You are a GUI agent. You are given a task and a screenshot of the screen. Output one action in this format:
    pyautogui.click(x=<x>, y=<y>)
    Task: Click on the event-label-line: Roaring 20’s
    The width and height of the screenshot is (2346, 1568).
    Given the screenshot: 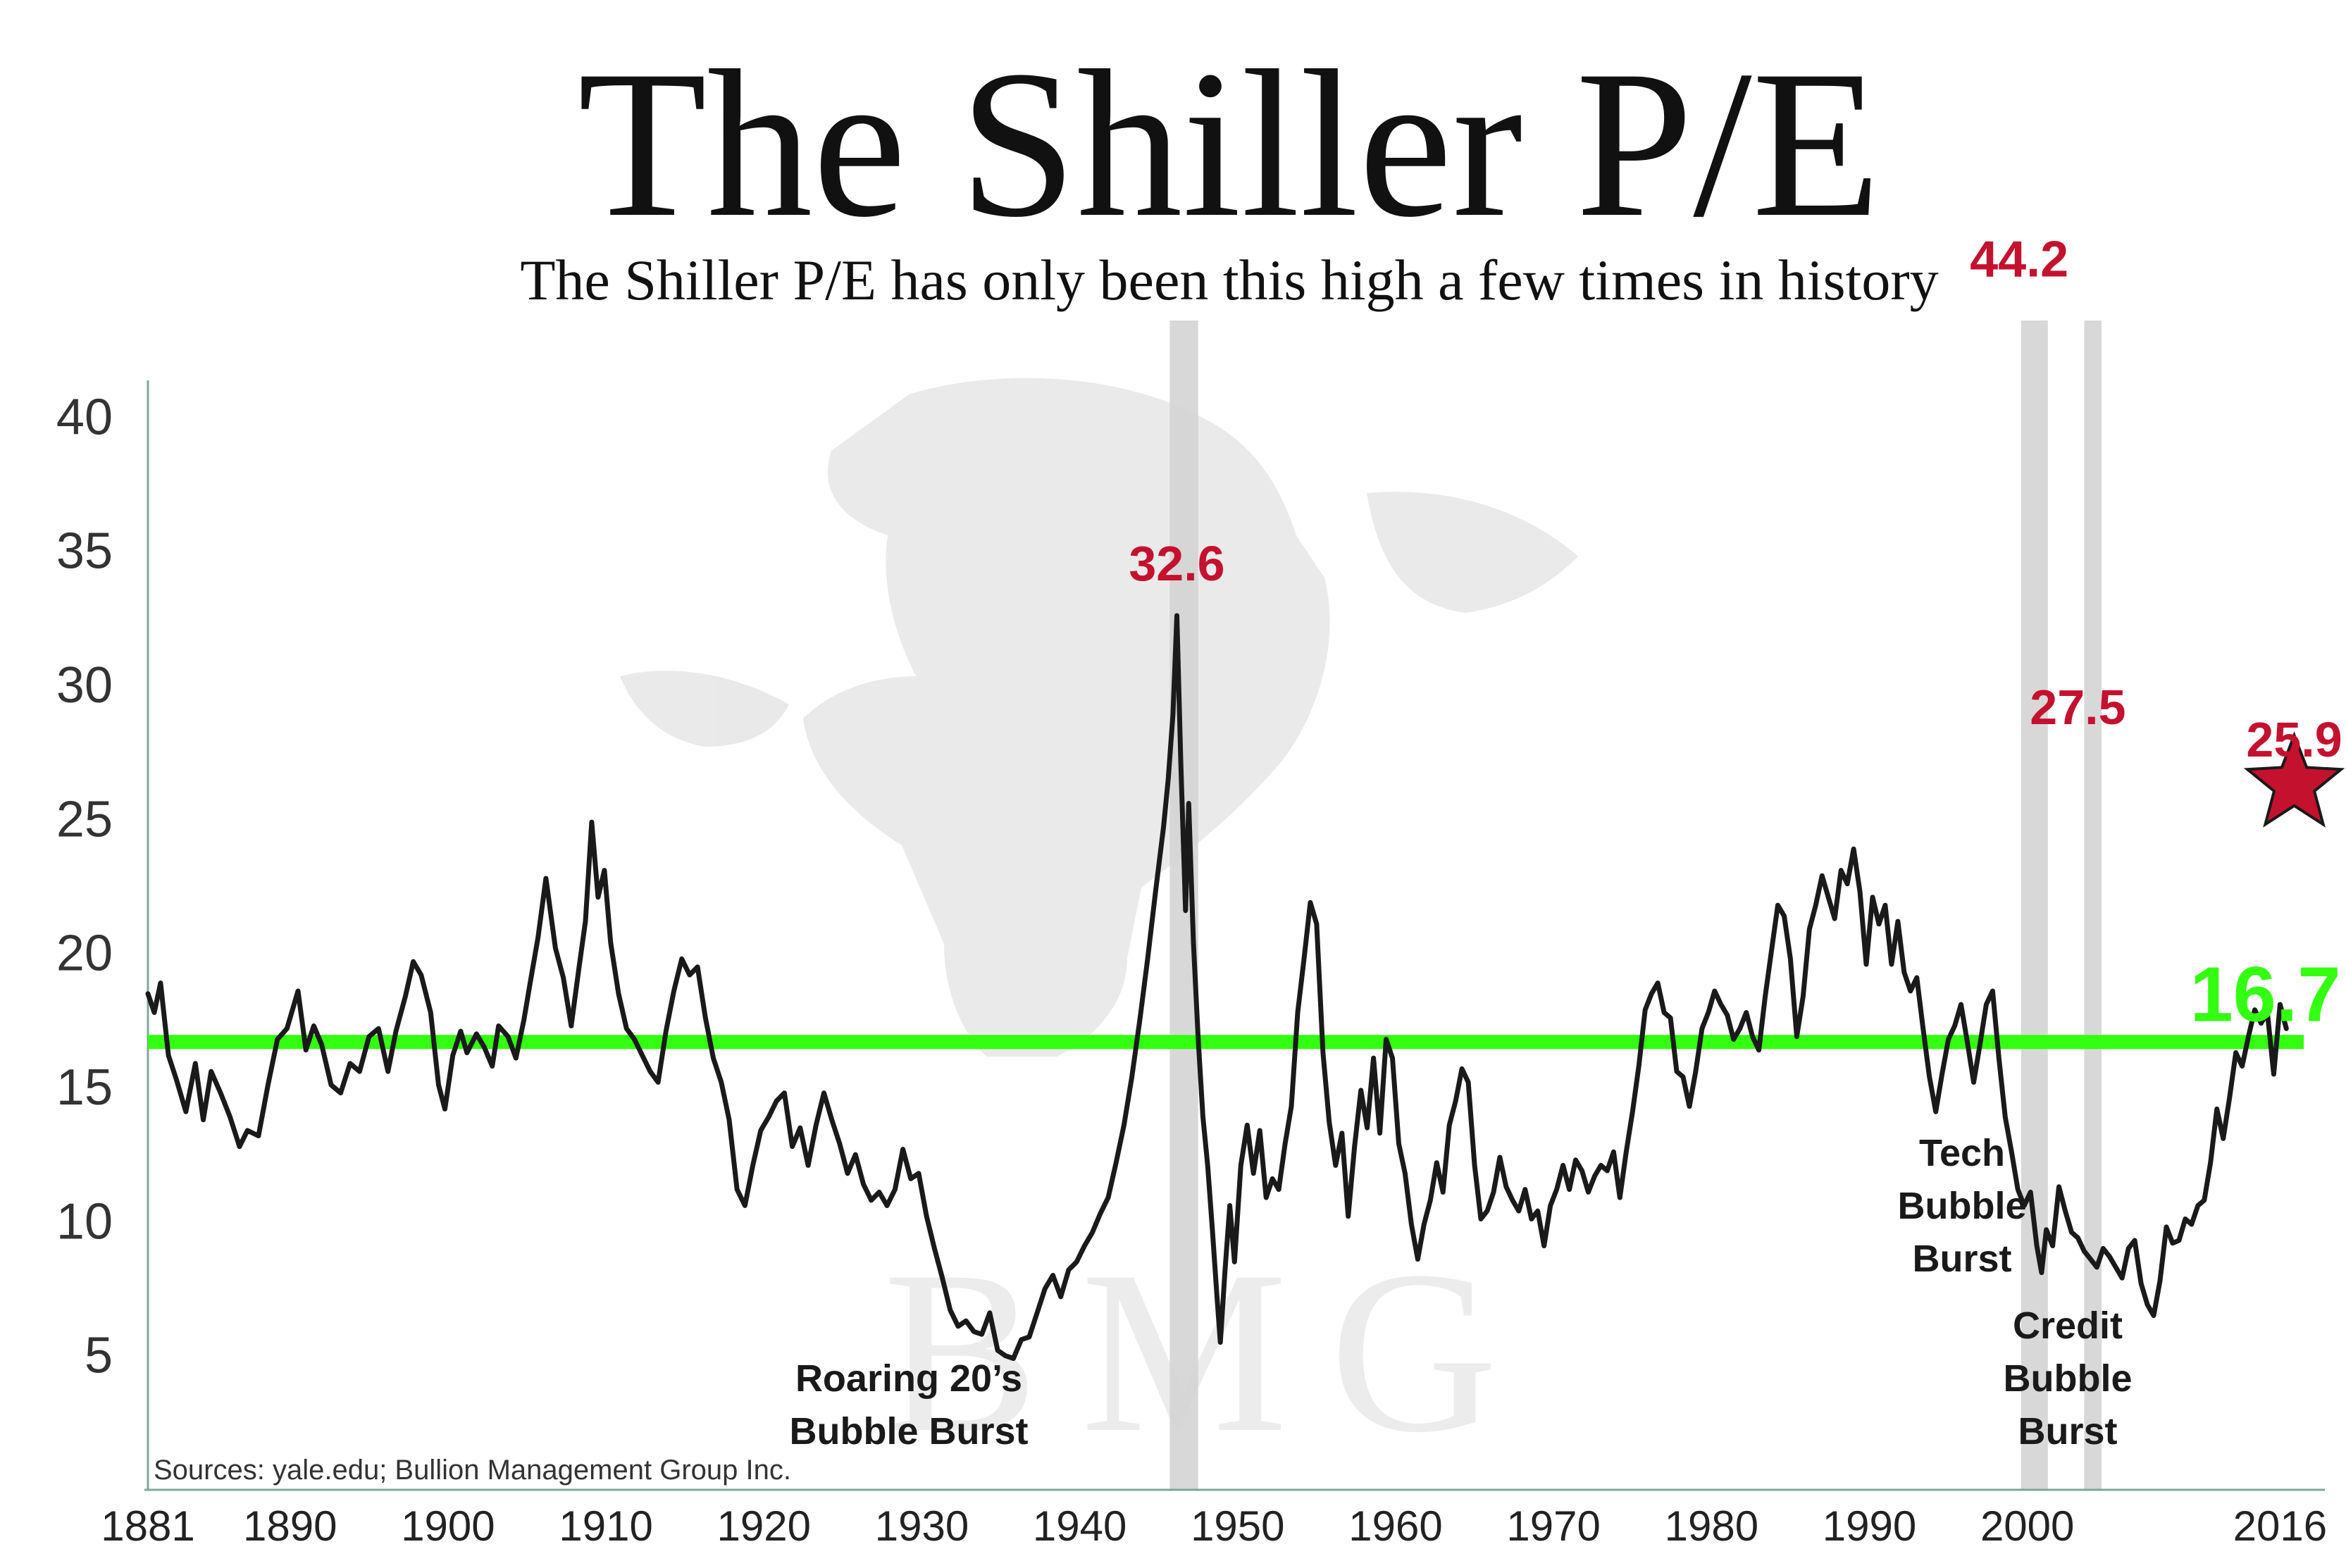 What is the action you would take?
    pyautogui.click(x=908, y=1378)
    